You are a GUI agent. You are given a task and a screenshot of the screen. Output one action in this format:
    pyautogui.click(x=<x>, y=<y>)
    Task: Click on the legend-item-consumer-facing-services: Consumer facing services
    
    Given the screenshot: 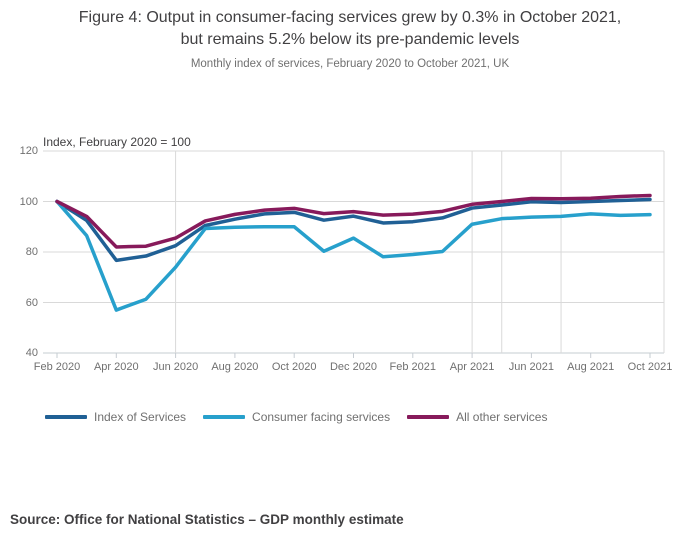 What is the action you would take?
    pyautogui.click(x=296, y=417)
    